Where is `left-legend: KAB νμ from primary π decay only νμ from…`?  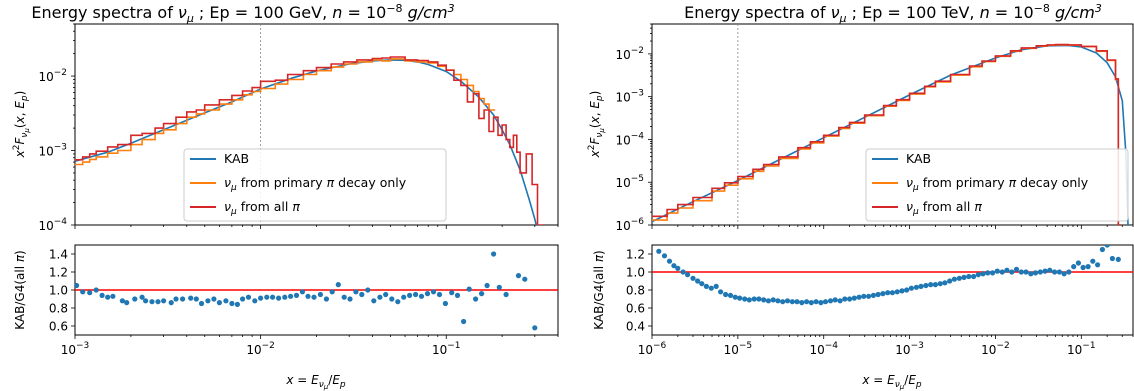 left-legend: KAB νμ from primary π decay only νμ from… is located at coordinates (315, 185).